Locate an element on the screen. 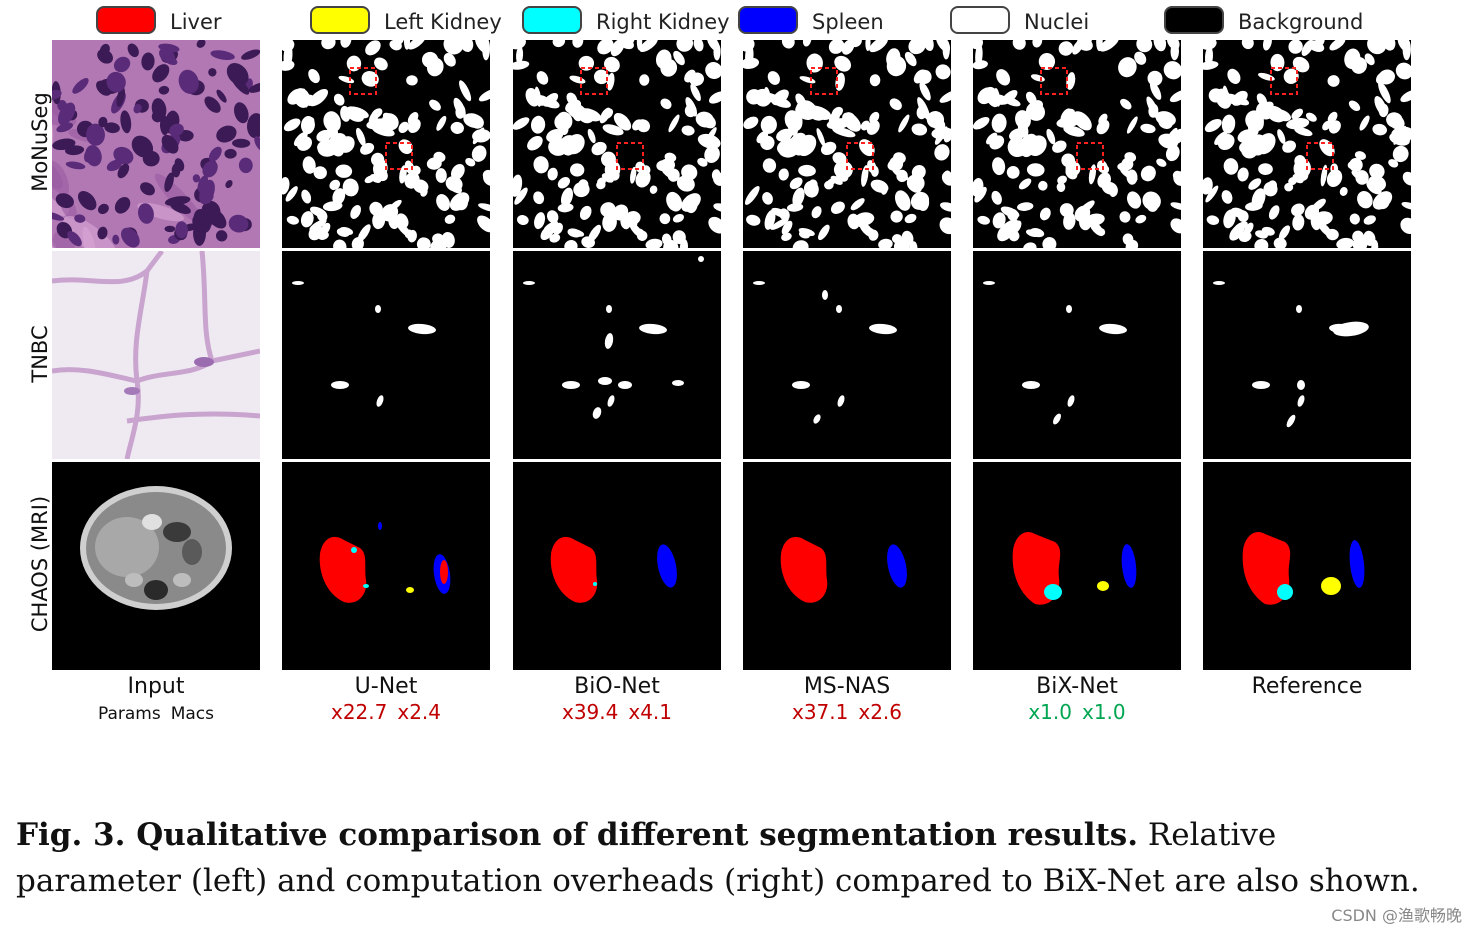 The height and width of the screenshot is (932, 1476). panel-chaos-reference is located at coordinates (1307, 566).